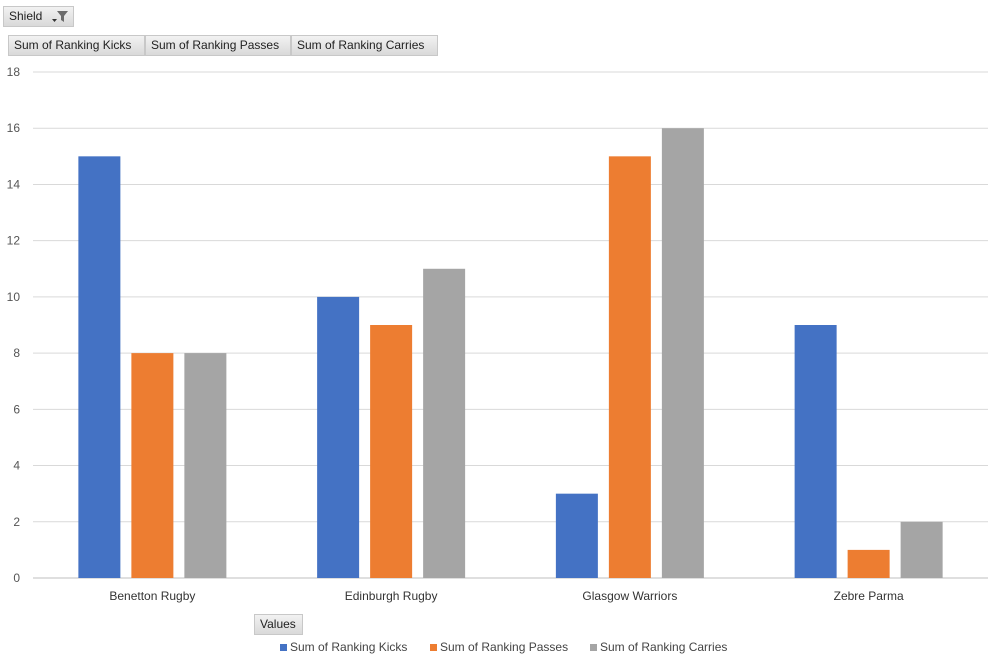  What do you see at coordinates (16, 353) in the screenshot?
I see `y-tick-label: 8` at bounding box center [16, 353].